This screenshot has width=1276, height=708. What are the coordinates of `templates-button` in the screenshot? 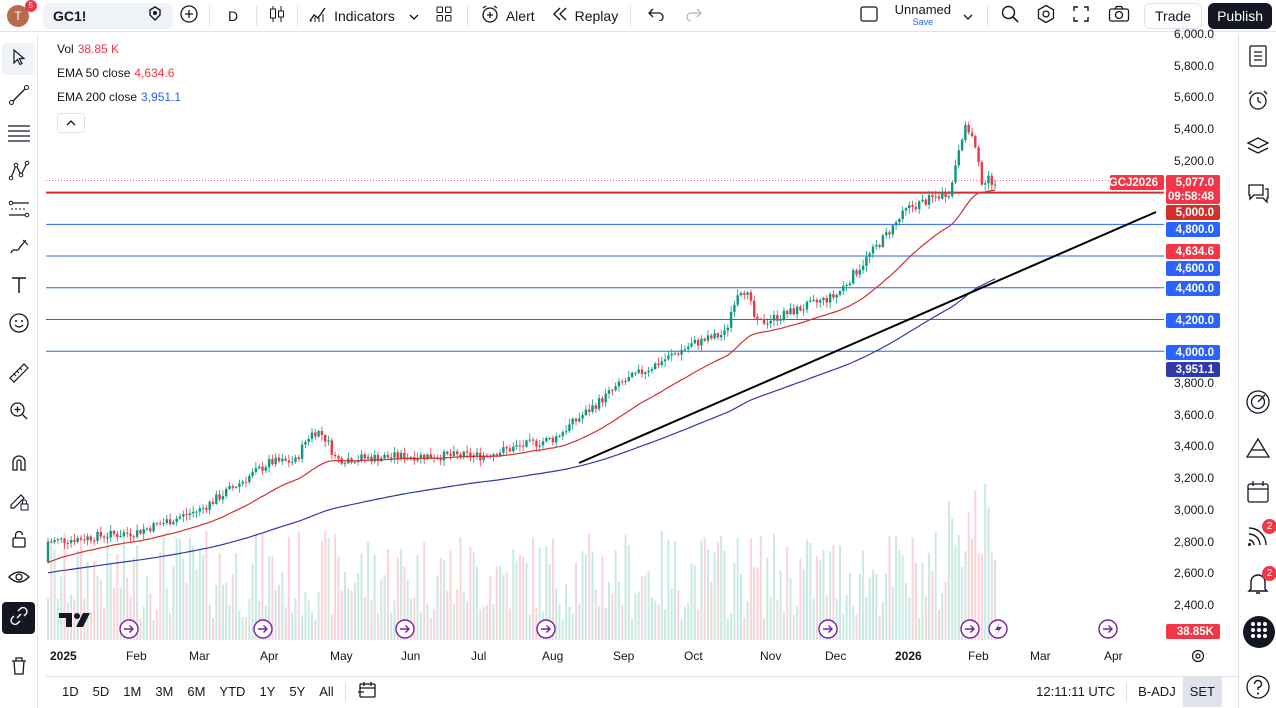 It's located at (444, 16).